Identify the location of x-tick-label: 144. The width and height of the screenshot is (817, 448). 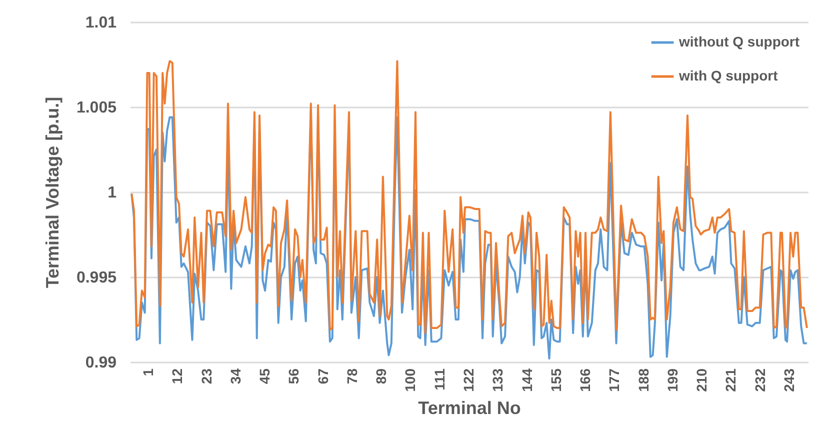
(526, 380).